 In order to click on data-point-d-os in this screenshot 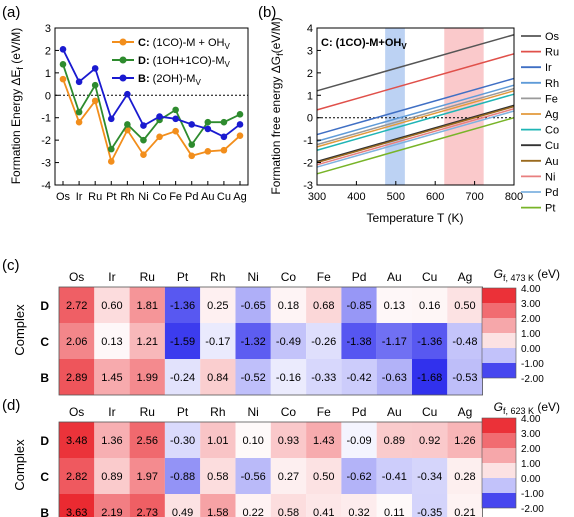, I will do `click(63, 64)`.